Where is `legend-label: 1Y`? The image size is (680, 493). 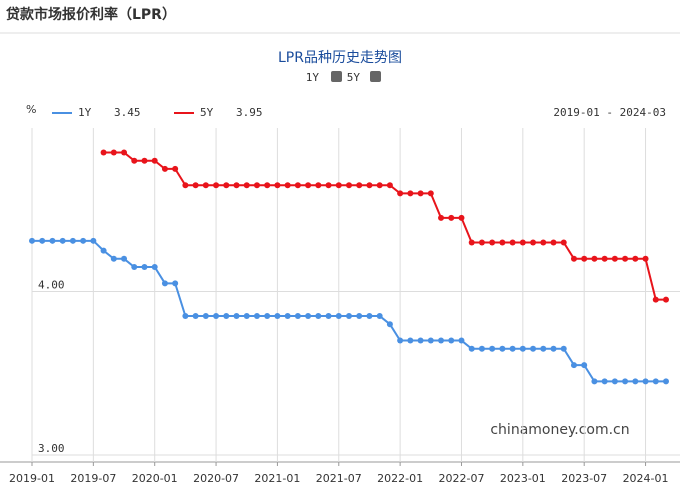 legend-label: 1Y is located at coordinates (85, 112).